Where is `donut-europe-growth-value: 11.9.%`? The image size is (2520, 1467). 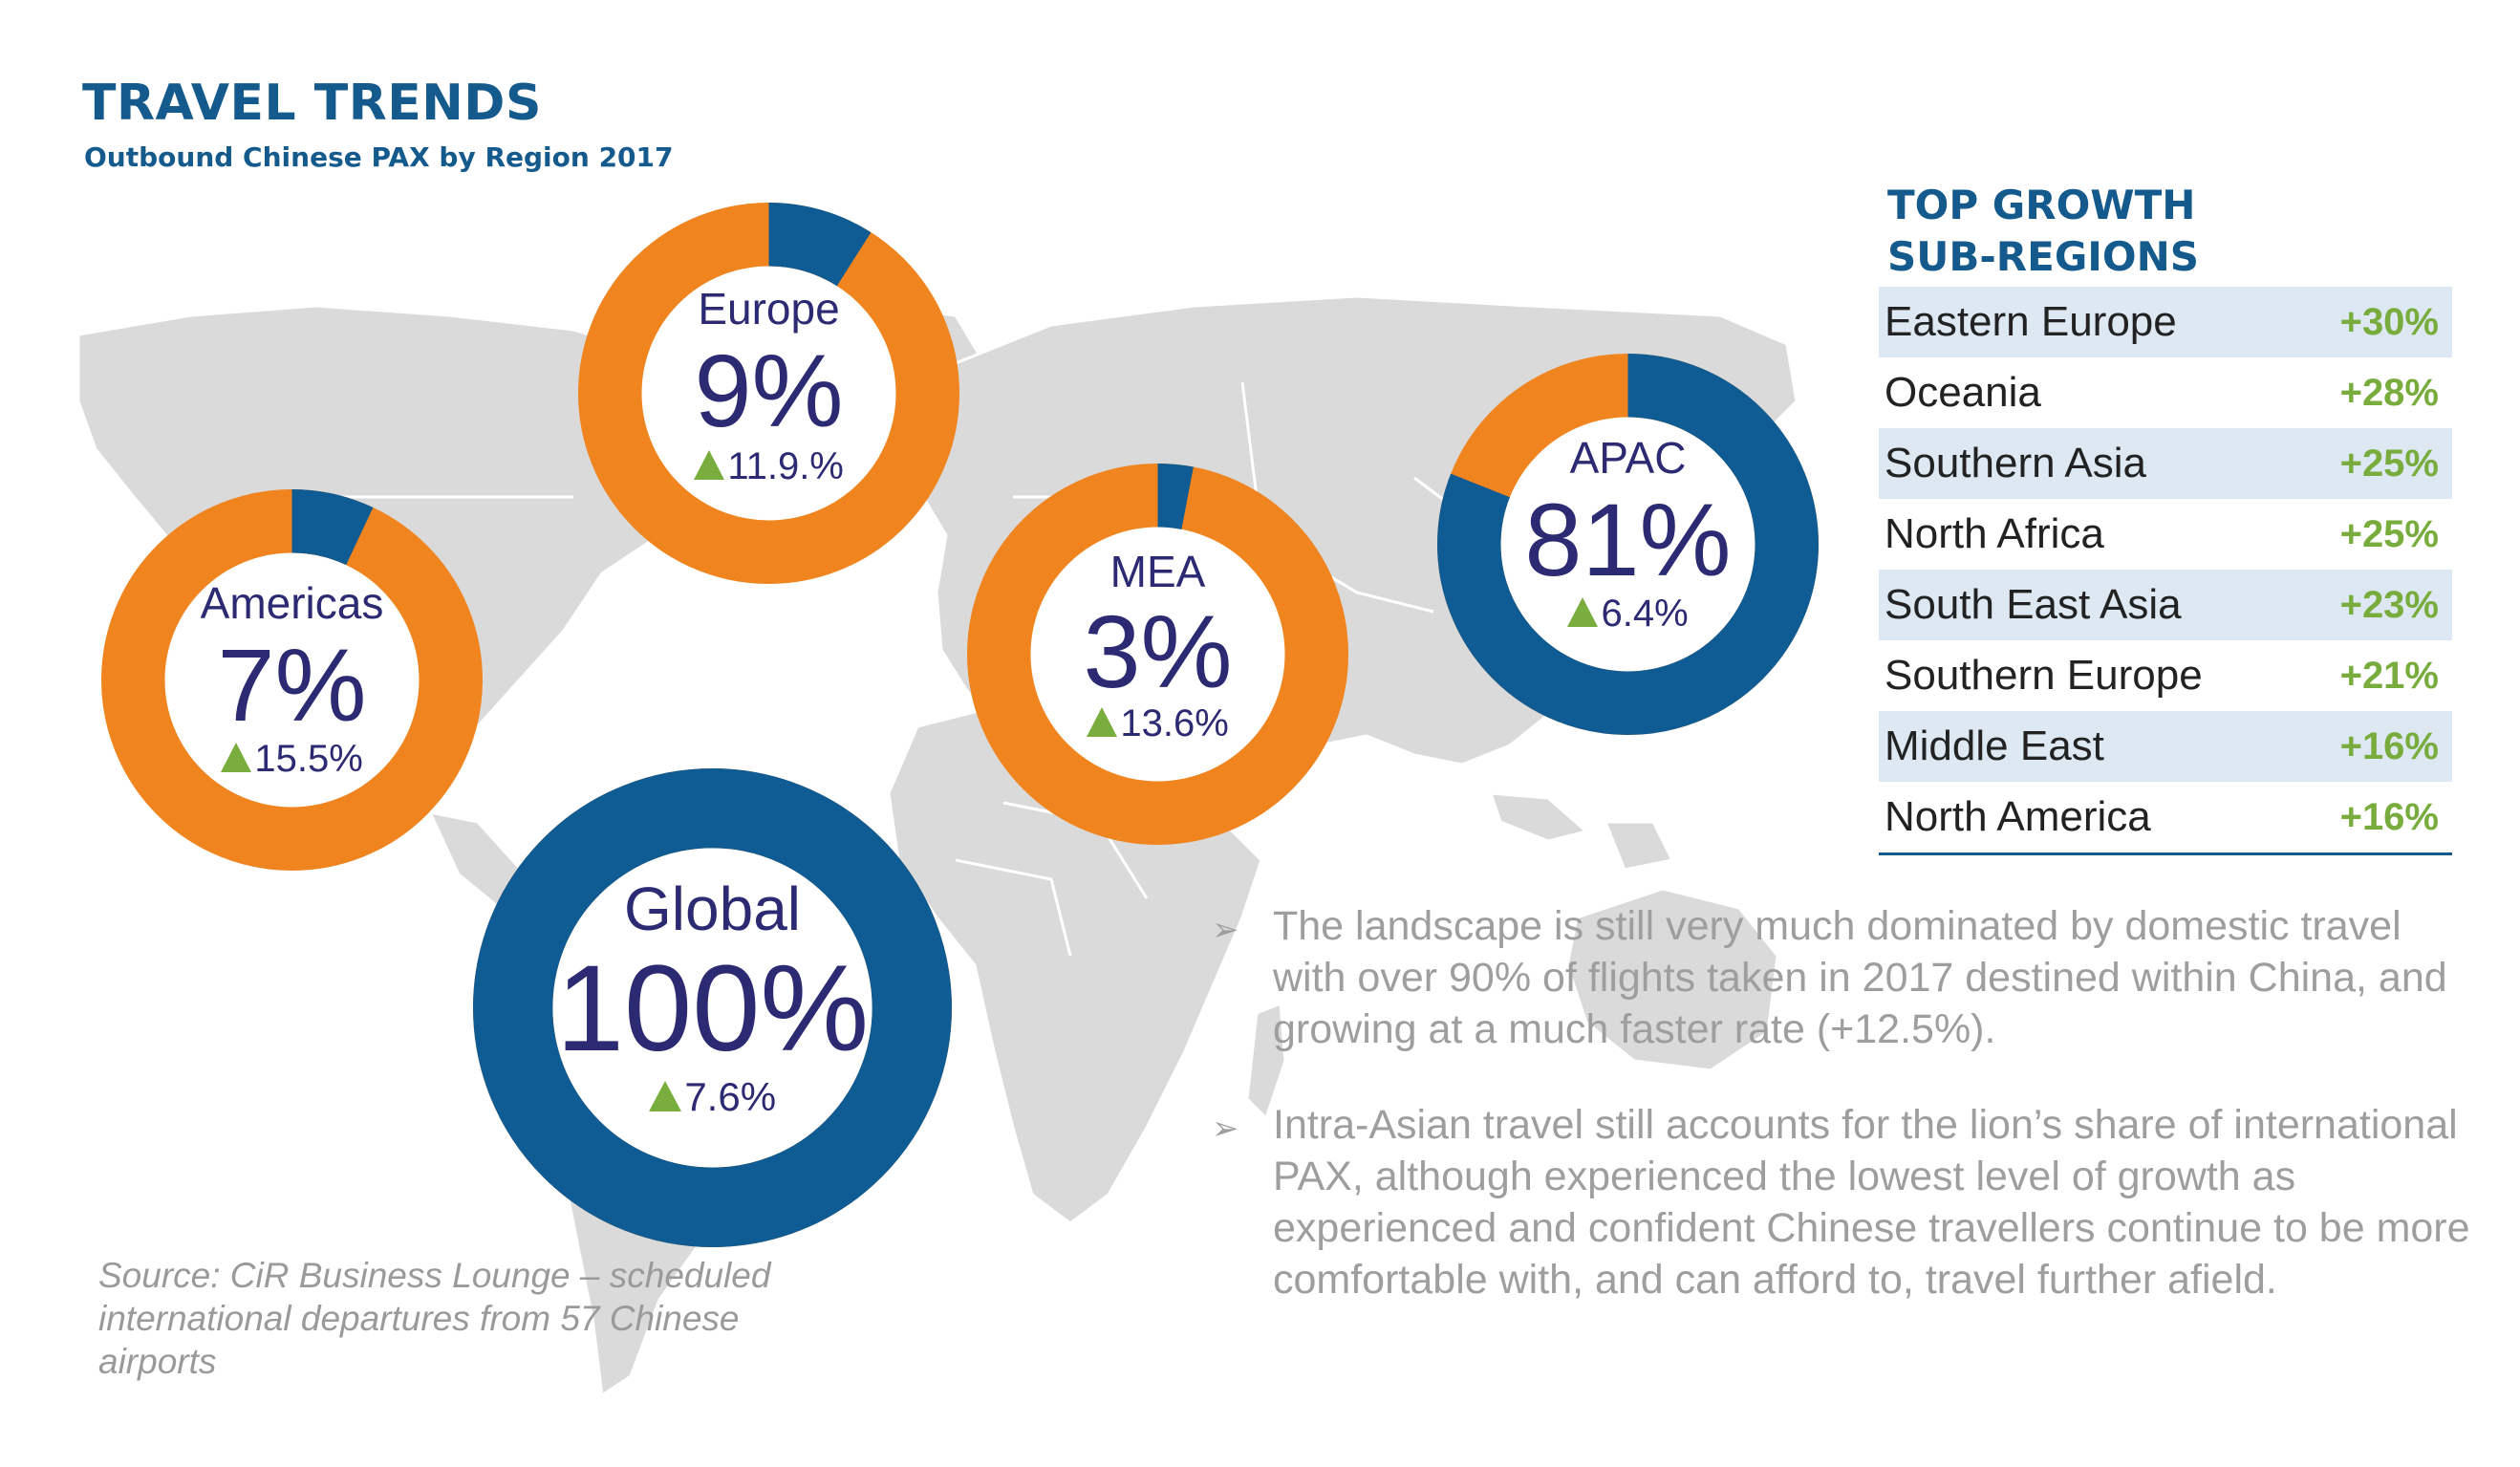
donut-europe-growth-value: 11.9.% is located at coordinates (786, 466).